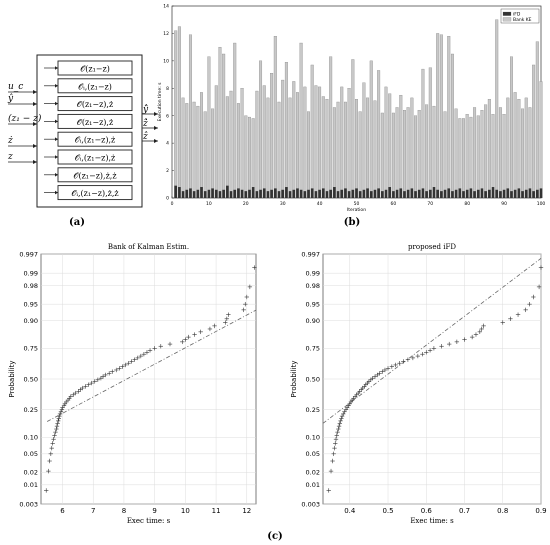 The height and width of the screenshot is (545, 550). I want to click on x-tick-label: 12, so click(246, 511).